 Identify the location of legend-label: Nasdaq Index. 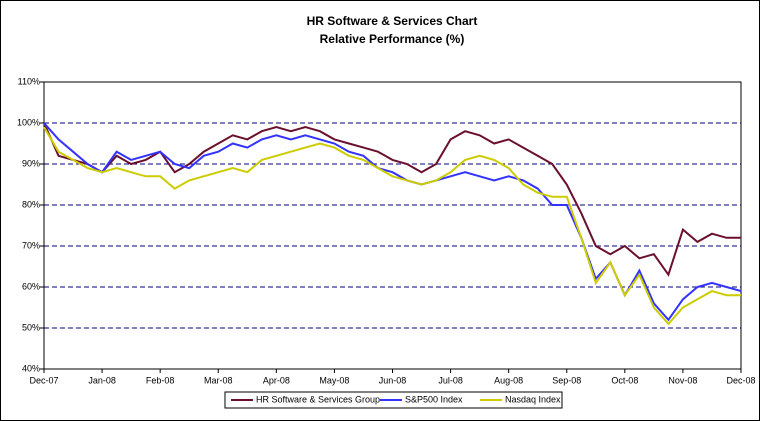
(533, 399).